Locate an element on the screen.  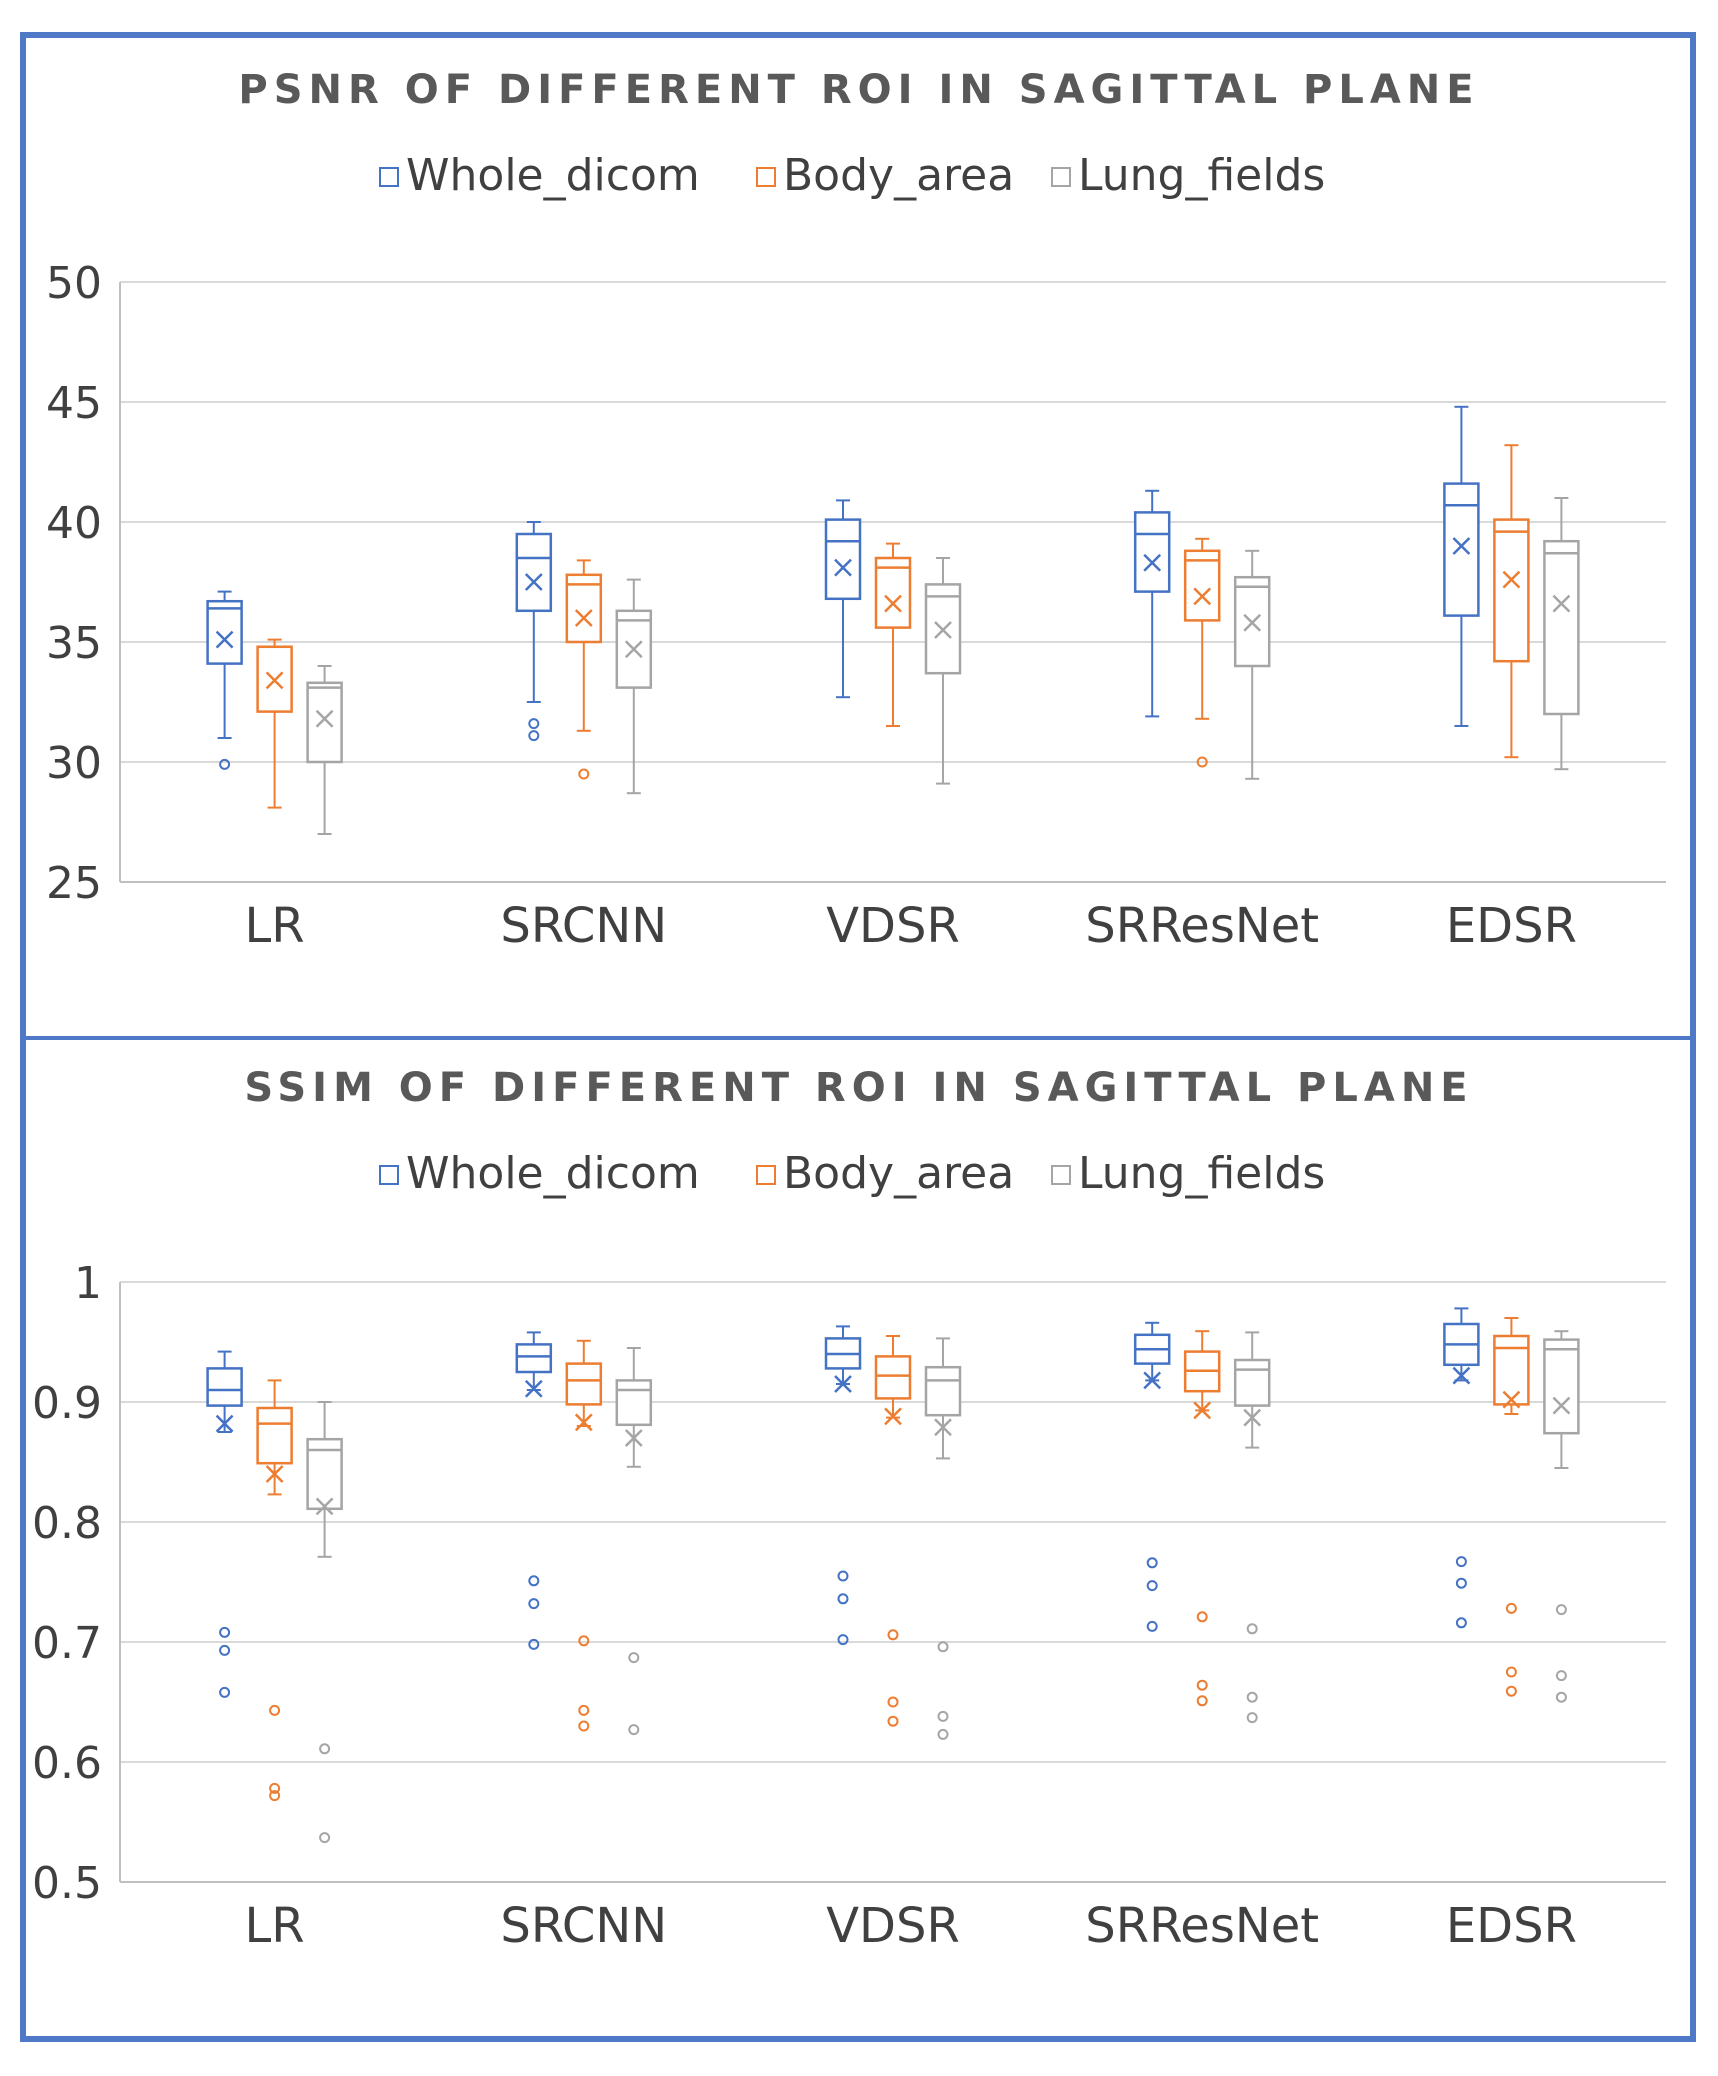
box-body-area-srresnet is located at coordinates (1202, 652).